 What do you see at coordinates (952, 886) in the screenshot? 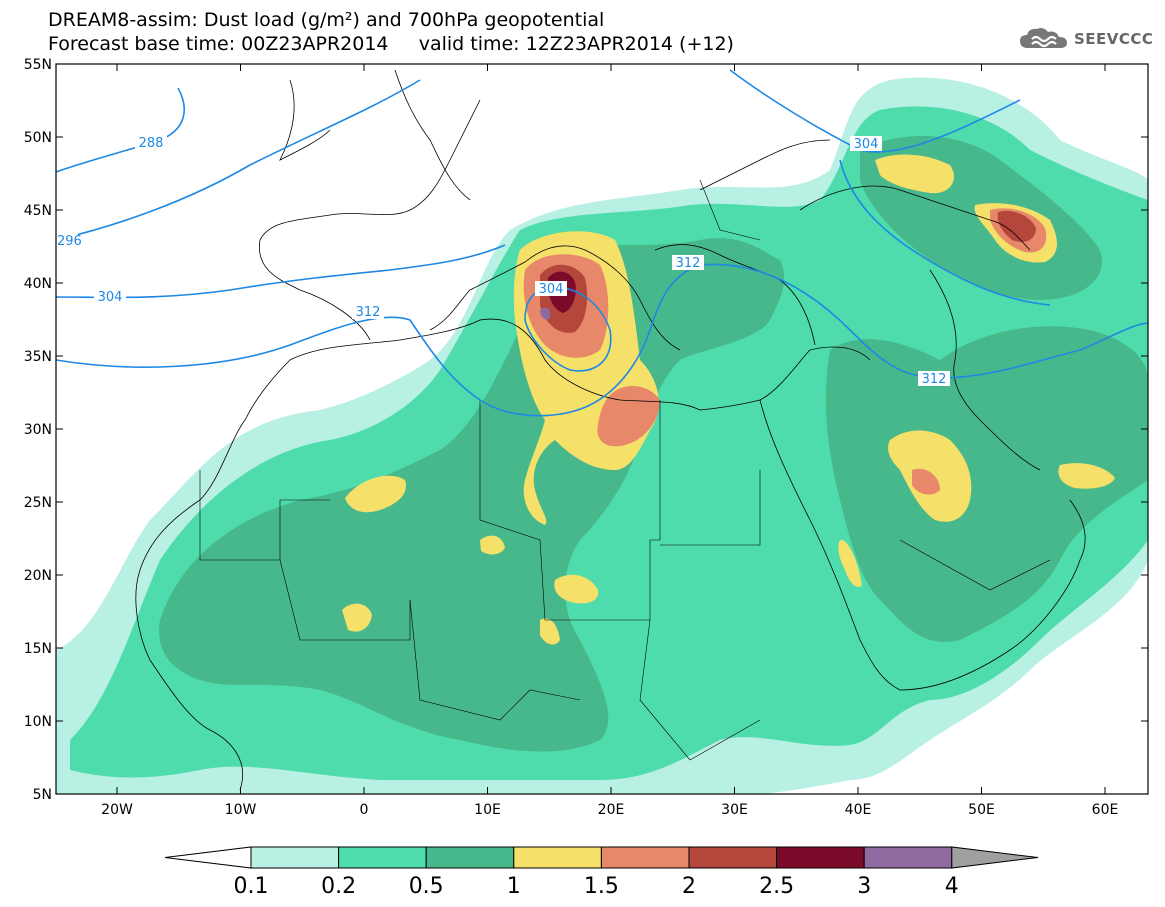
I see `colorbar-label: 4` at bounding box center [952, 886].